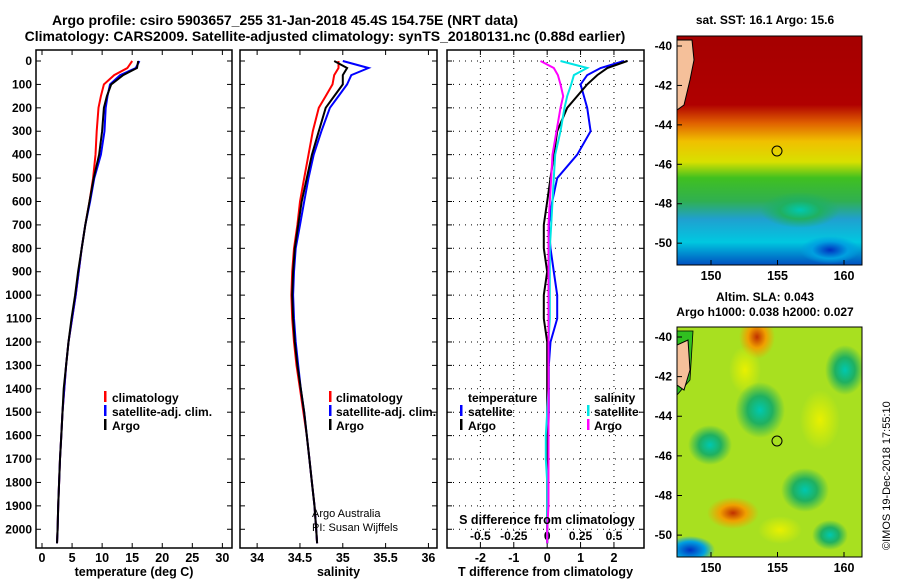  What do you see at coordinates (315, 302) in the screenshot?
I see `series-line-climatology` at bounding box center [315, 302].